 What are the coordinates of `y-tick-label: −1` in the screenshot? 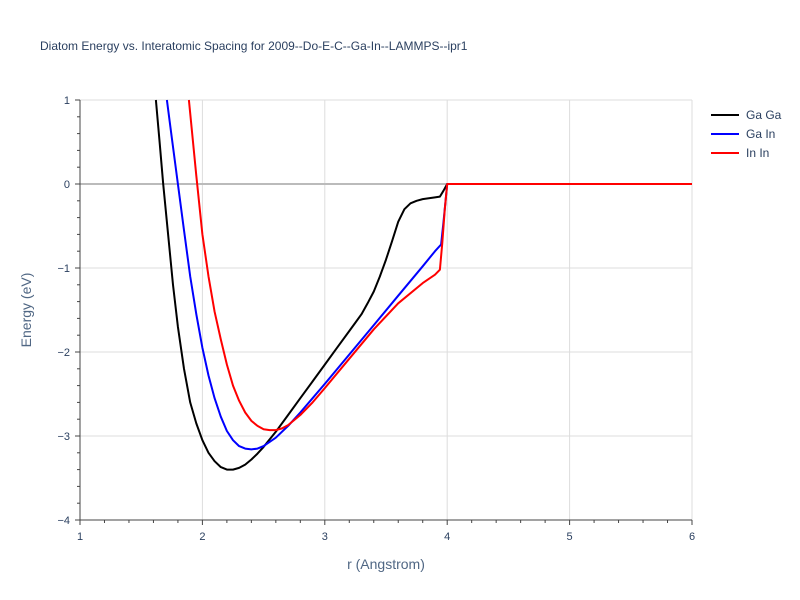 It's located at (63, 269).